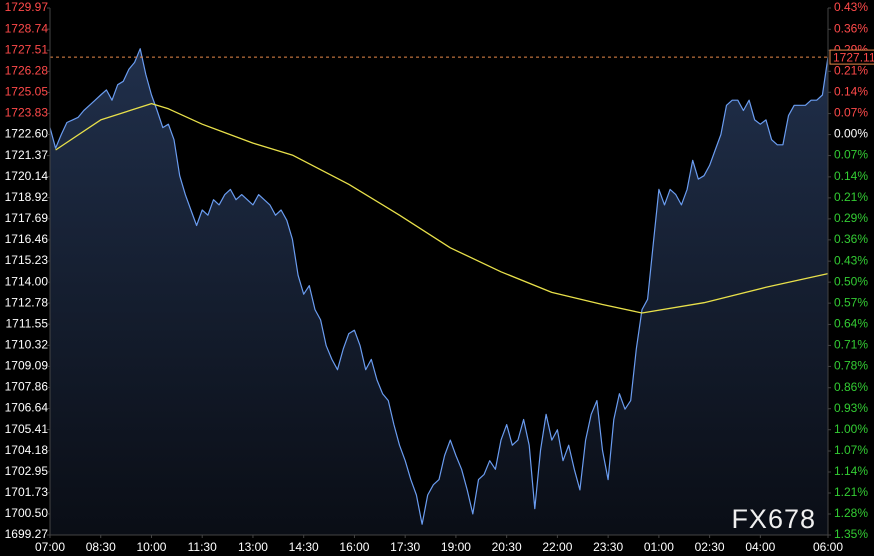 The height and width of the screenshot is (556, 874). What do you see at coordinates (27, 450) in the screenshot?
I see `y-tick-label: 1704.18` at bounding box center [27, 450].